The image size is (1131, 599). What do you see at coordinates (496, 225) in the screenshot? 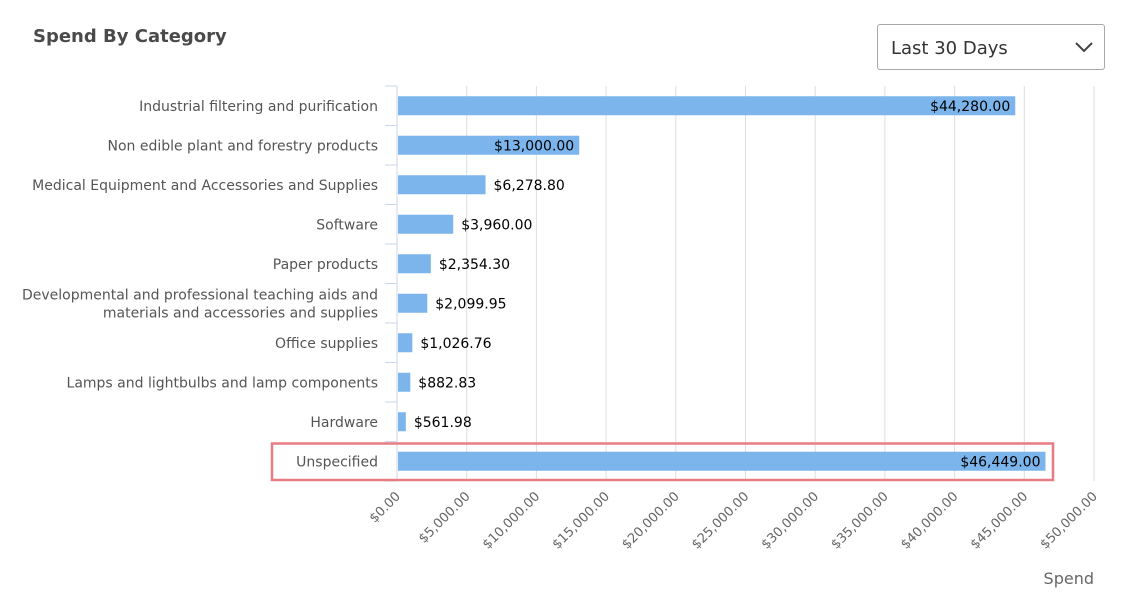
I see `data-label: $3,960.00` at bounding box center [496, 225].